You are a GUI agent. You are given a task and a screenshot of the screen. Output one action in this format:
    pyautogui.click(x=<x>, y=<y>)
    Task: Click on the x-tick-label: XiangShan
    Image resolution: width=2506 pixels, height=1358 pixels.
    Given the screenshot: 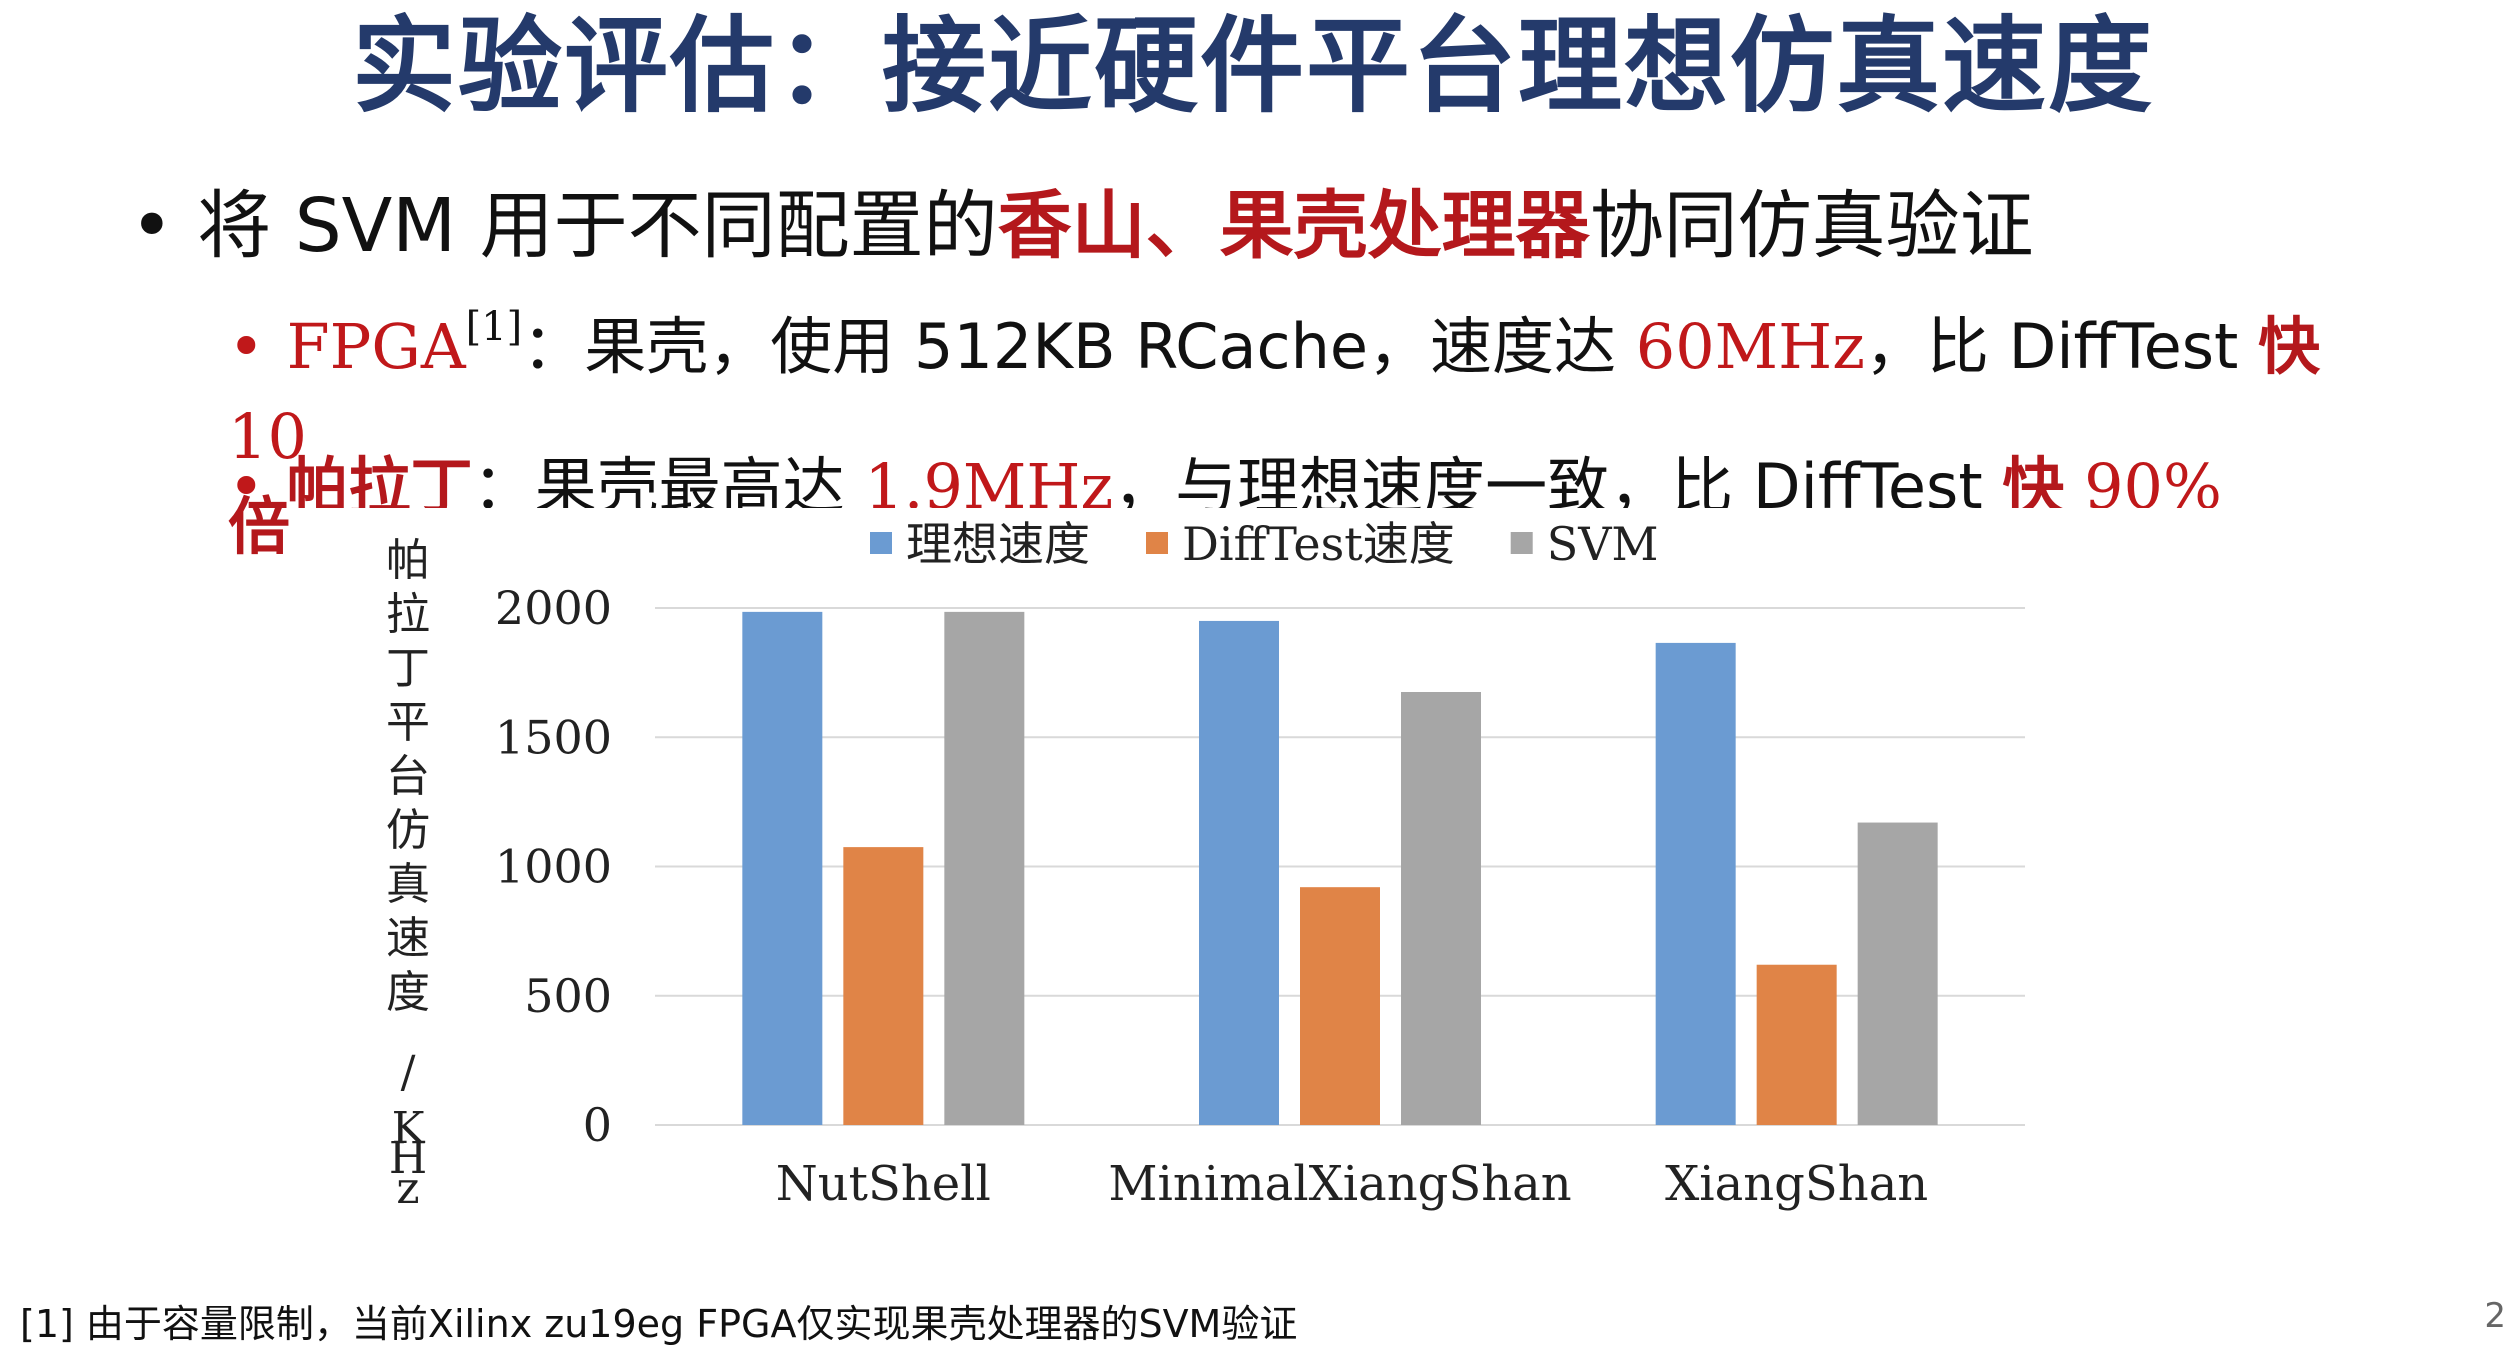 What is the action you would take?
    pyautogui.click(x=1796, y=1184)
    